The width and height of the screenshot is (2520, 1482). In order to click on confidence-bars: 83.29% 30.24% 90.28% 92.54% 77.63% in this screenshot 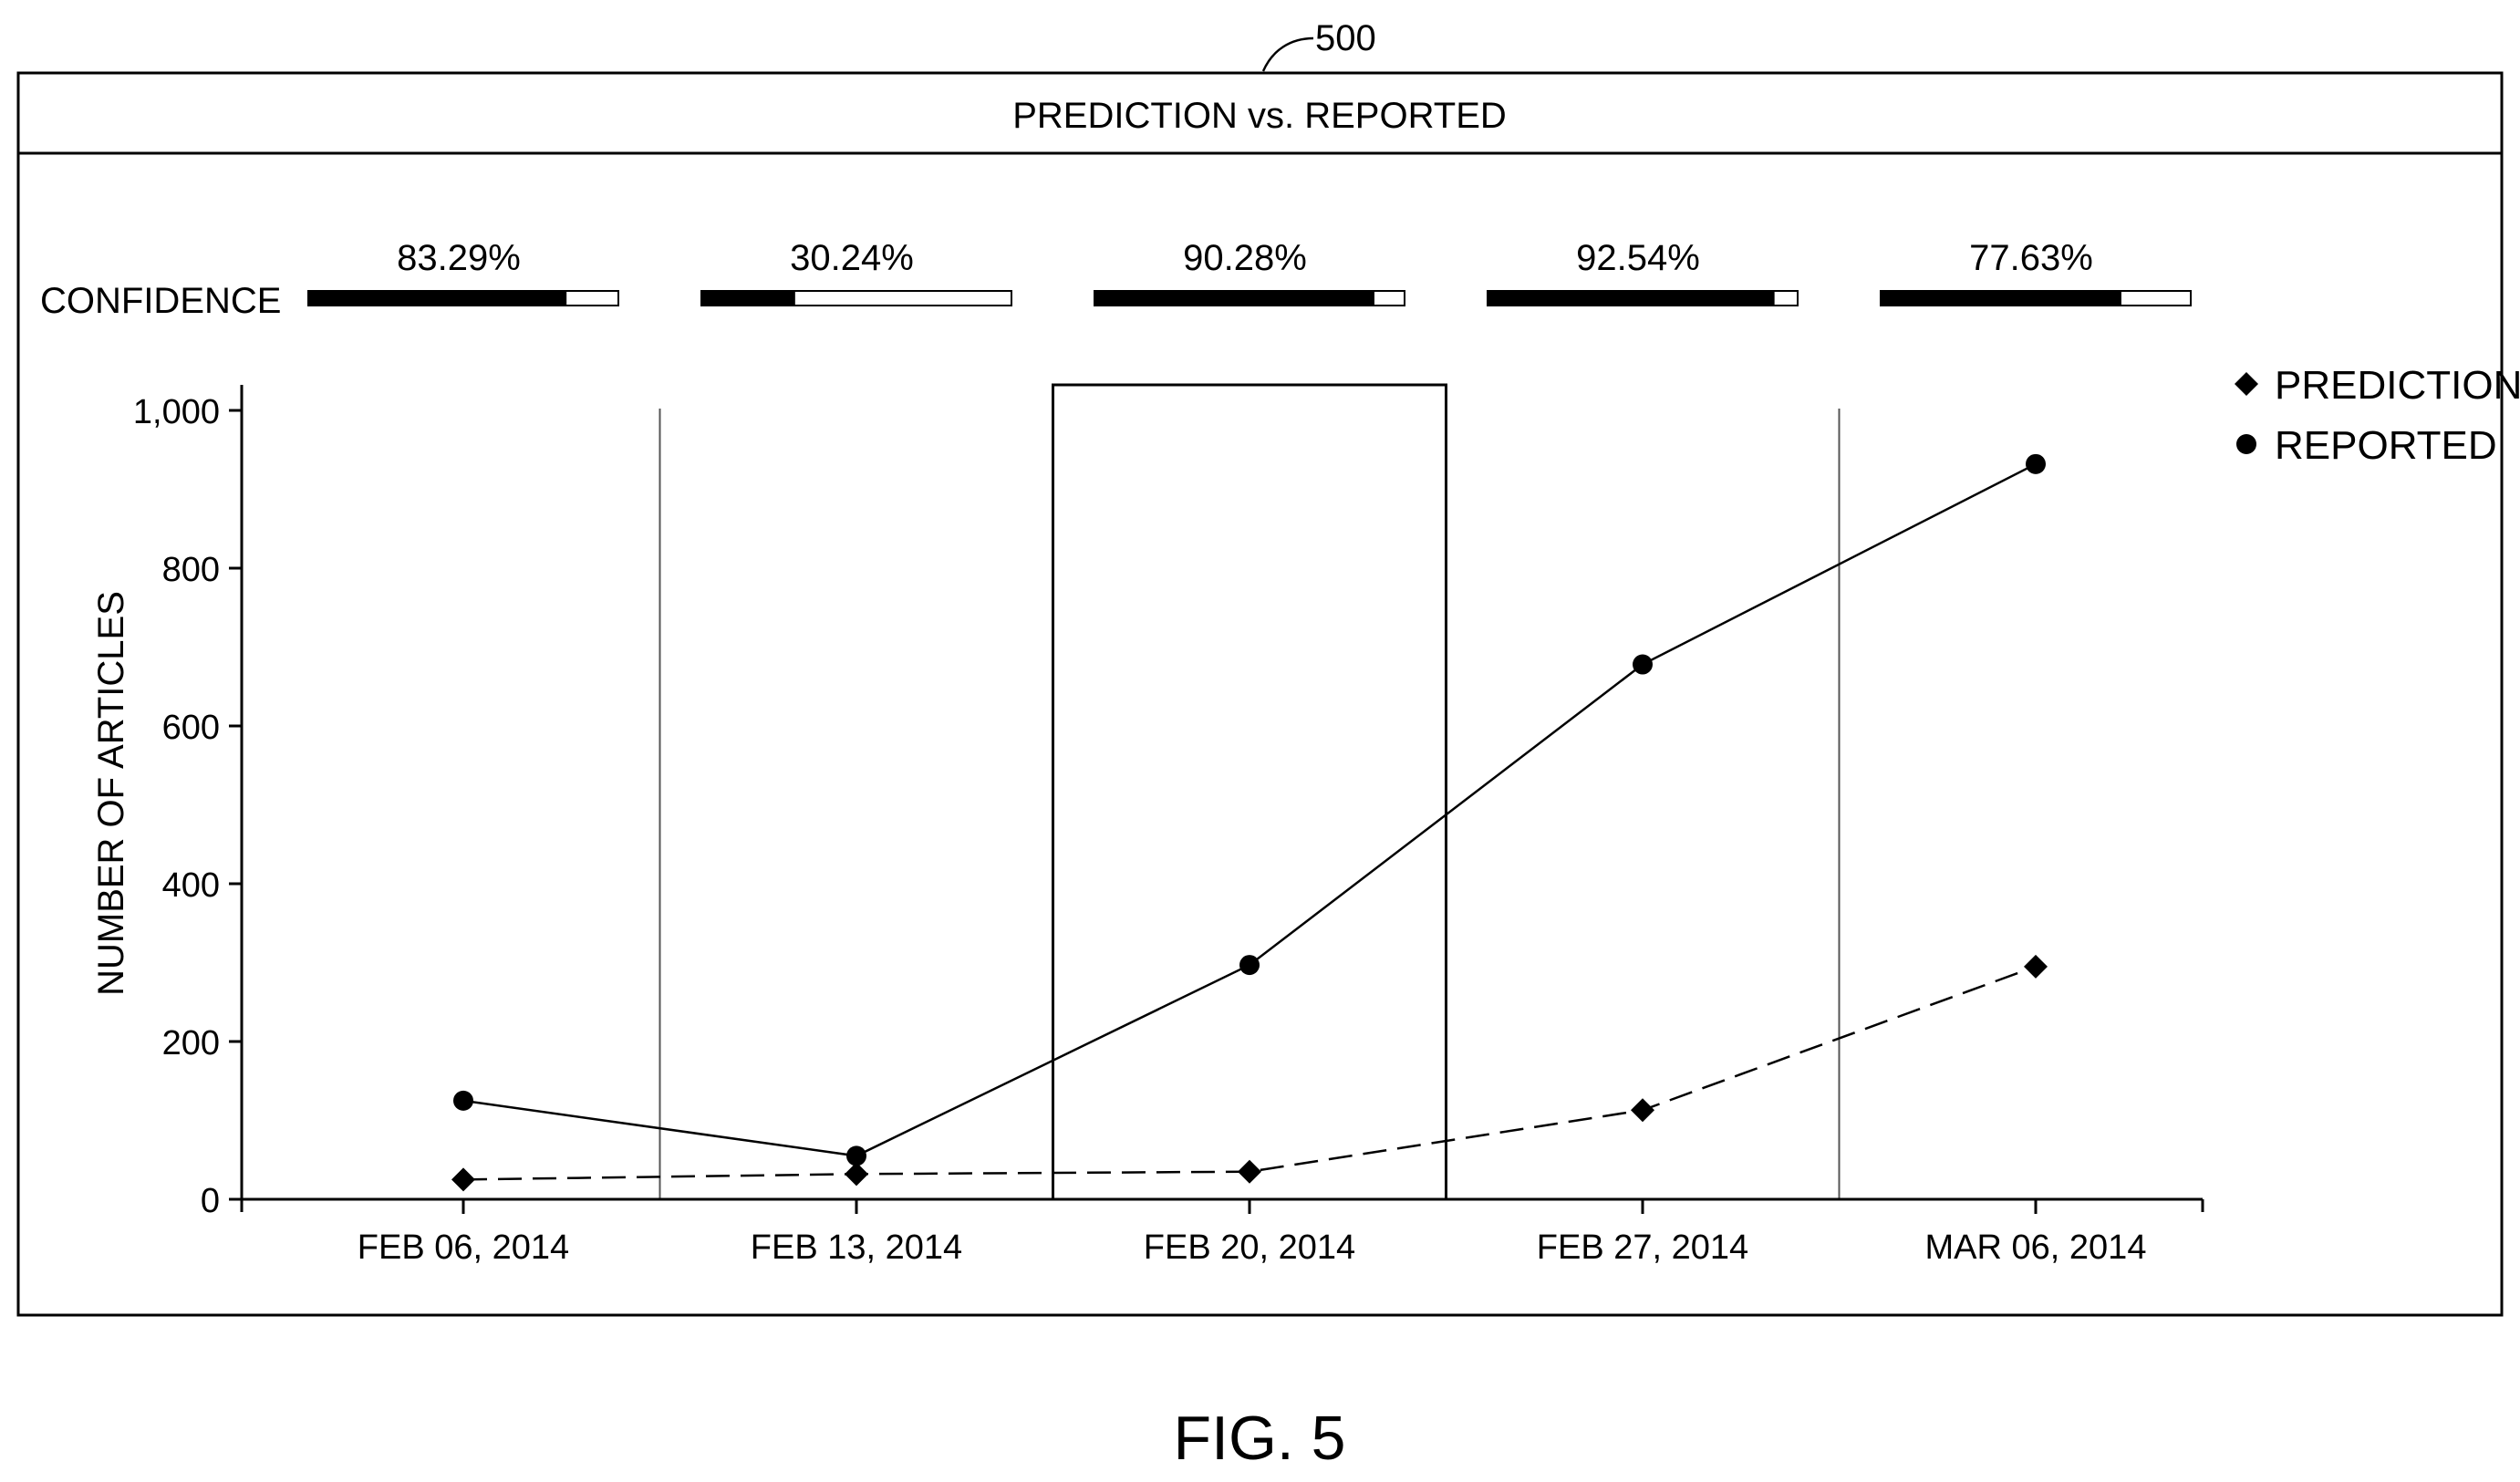, I will do `click(1249, 272)`.